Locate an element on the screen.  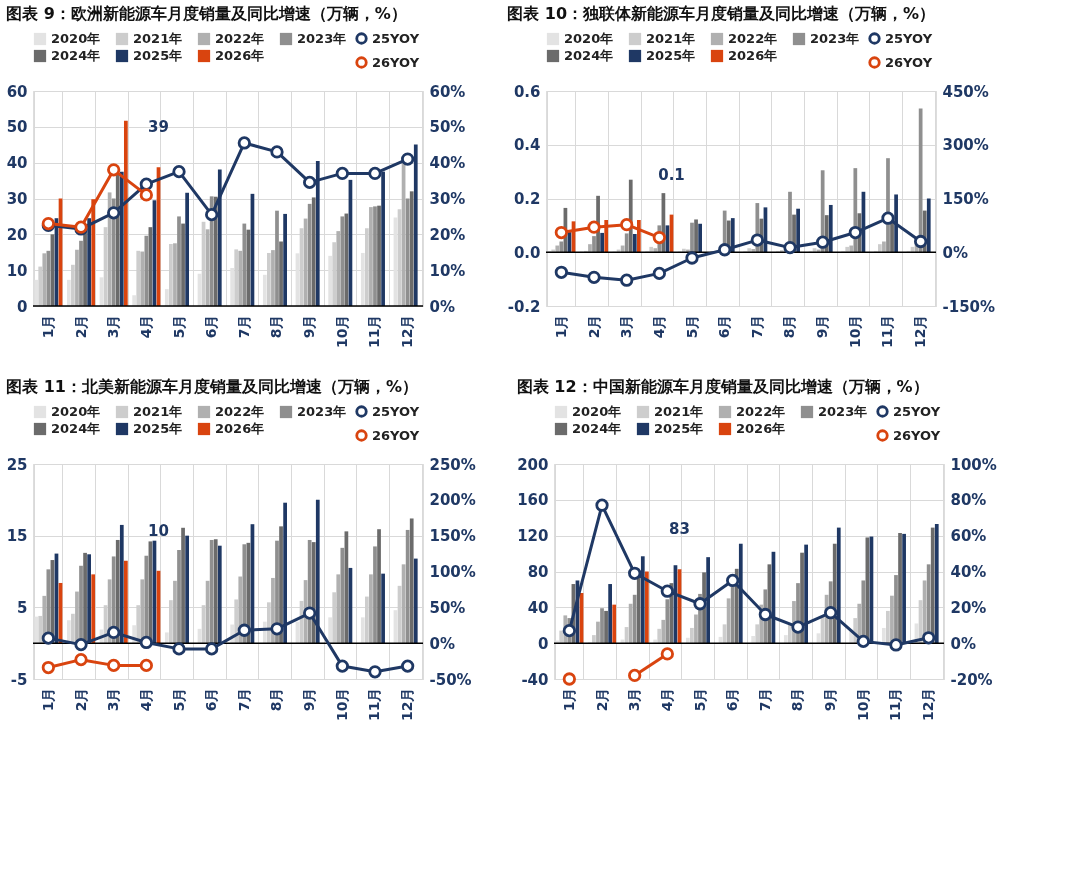
chart-title: 图表 11：北美新能源车月度销量及同比增速（万辆，%） is located at coordinates (212, 386).